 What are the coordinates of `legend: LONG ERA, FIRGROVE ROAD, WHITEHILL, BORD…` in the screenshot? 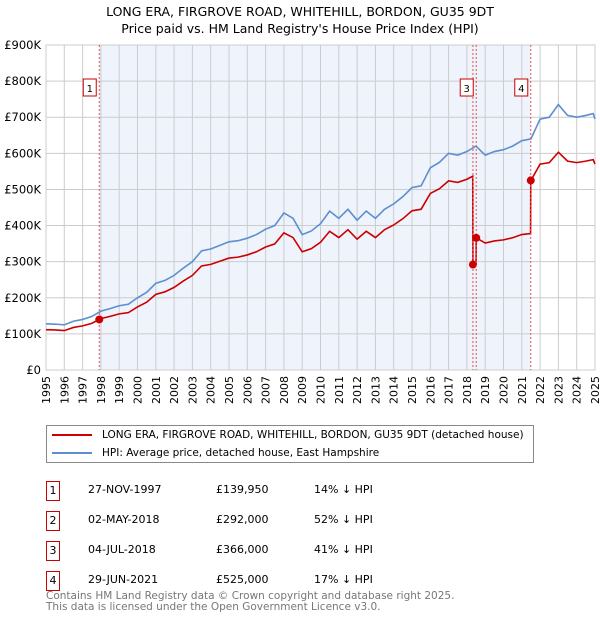 It's located at (290, 444).